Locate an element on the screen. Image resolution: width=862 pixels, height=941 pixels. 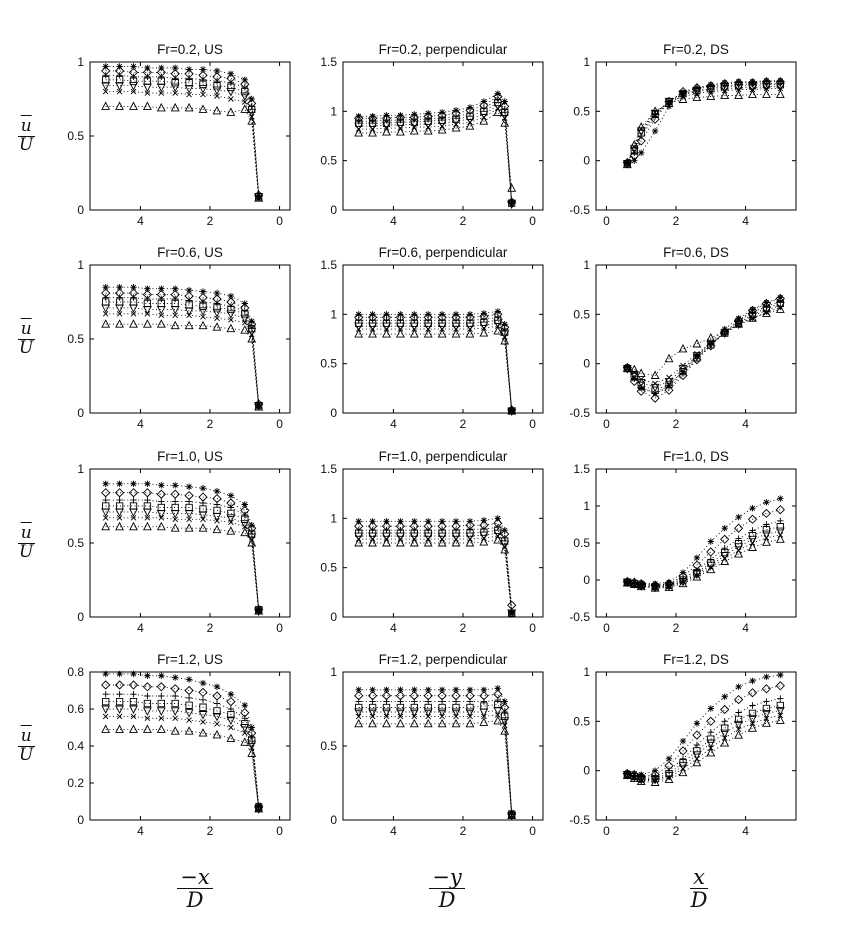
subplot-title: Fr=1.0, perpendicular is located at coordinates (443, 456).